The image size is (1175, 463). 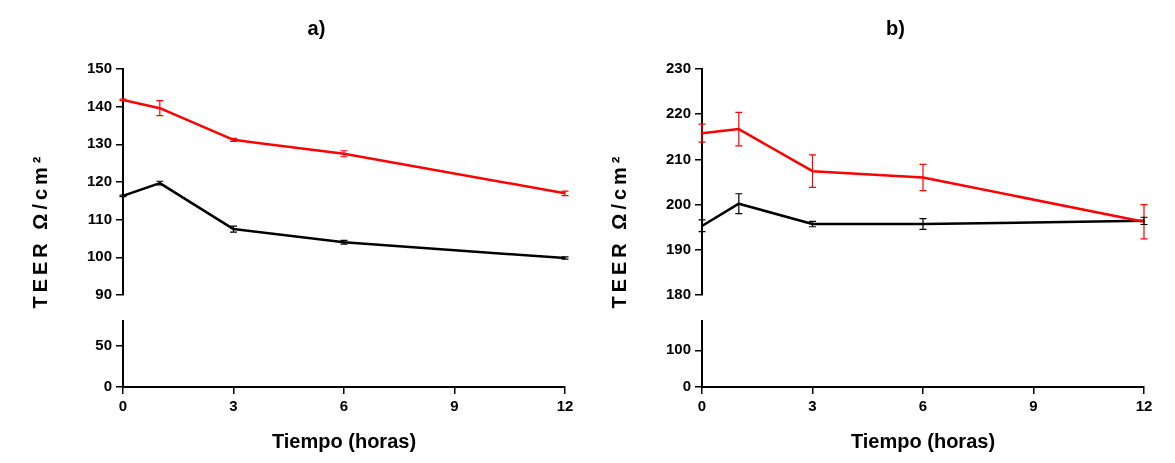 What do you see at coordinates (99, 181) in the screenshot?
I see `y-tick-label: 120` at bounding box center [99, 181].